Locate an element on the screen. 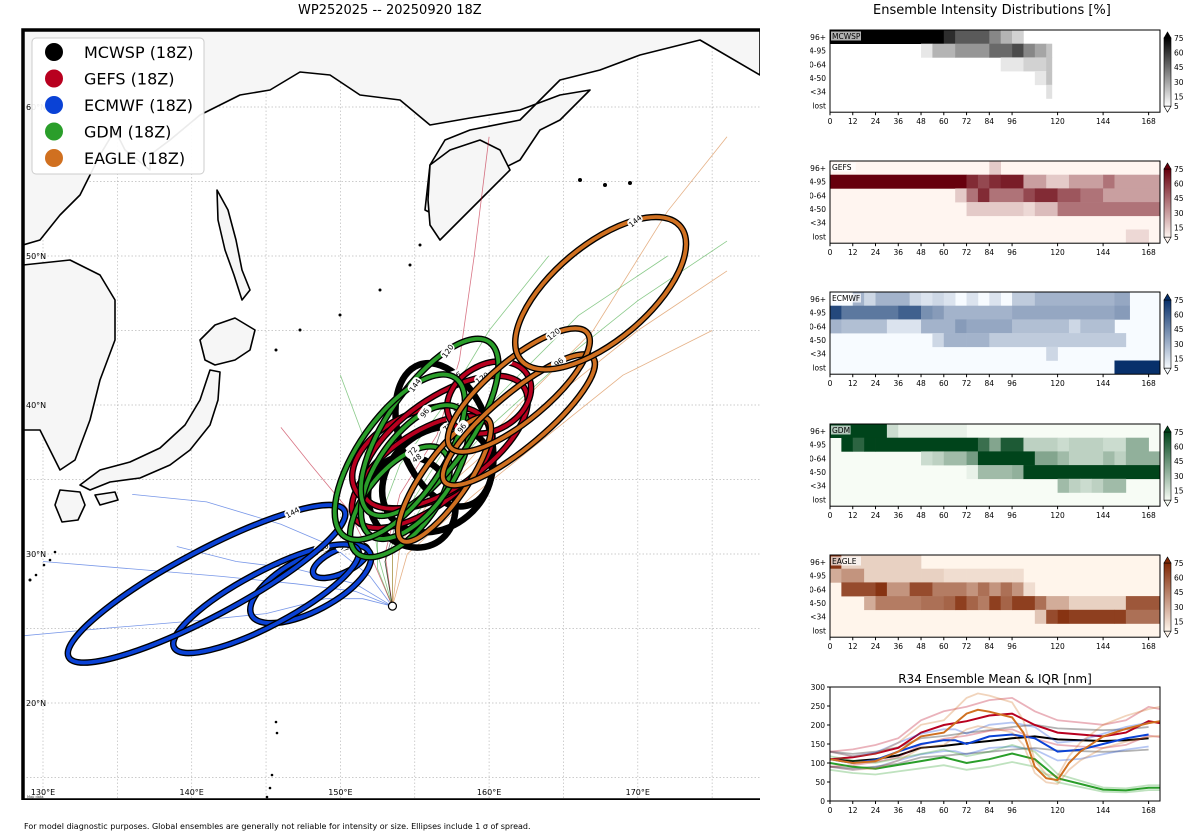 This screenshot has height=840, width=1200. colorbar-tick-label: 30 is located at coordinates (1179, 476).